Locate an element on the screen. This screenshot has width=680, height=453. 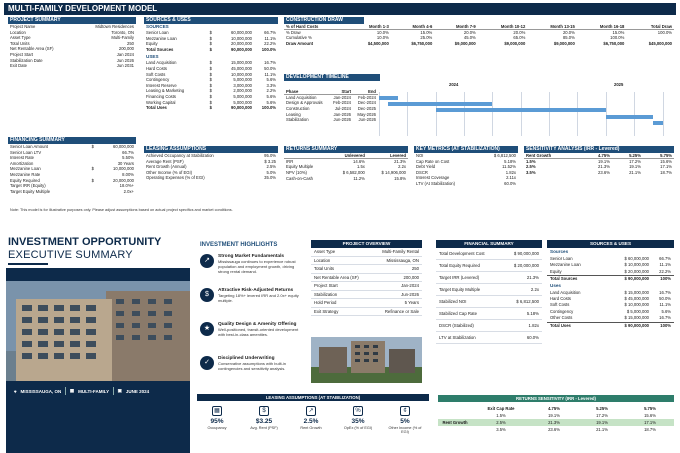
percent: 11.1% is located at coordinates (270, 38).